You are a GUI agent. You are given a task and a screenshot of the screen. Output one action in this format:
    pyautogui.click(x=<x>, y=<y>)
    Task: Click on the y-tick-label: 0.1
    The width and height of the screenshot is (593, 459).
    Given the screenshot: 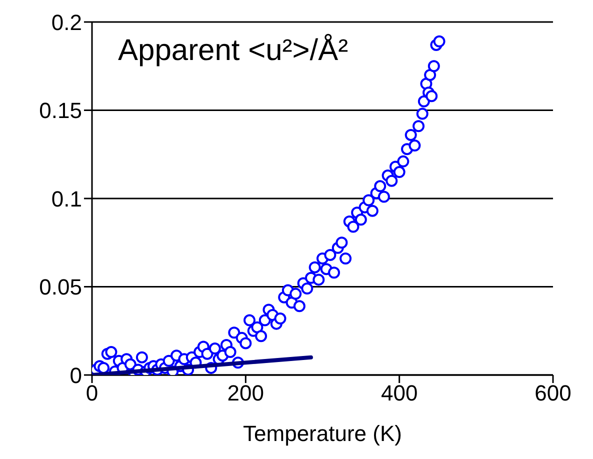 What is the action you would take?
    pyautogui.click(x=66, y=199)
    